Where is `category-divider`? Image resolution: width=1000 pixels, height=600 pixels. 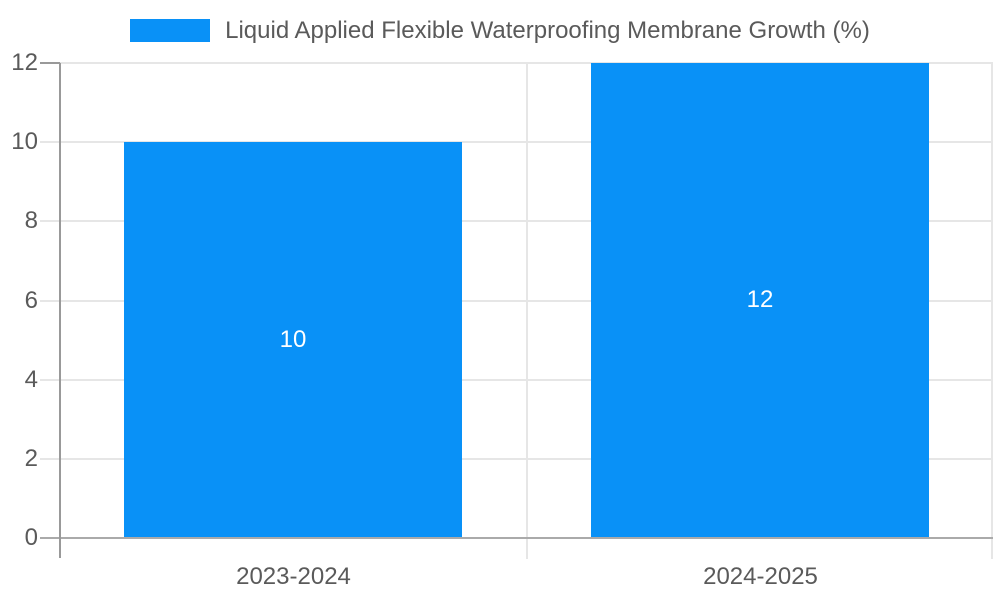 category-divider is located at coordinates (527, 311).